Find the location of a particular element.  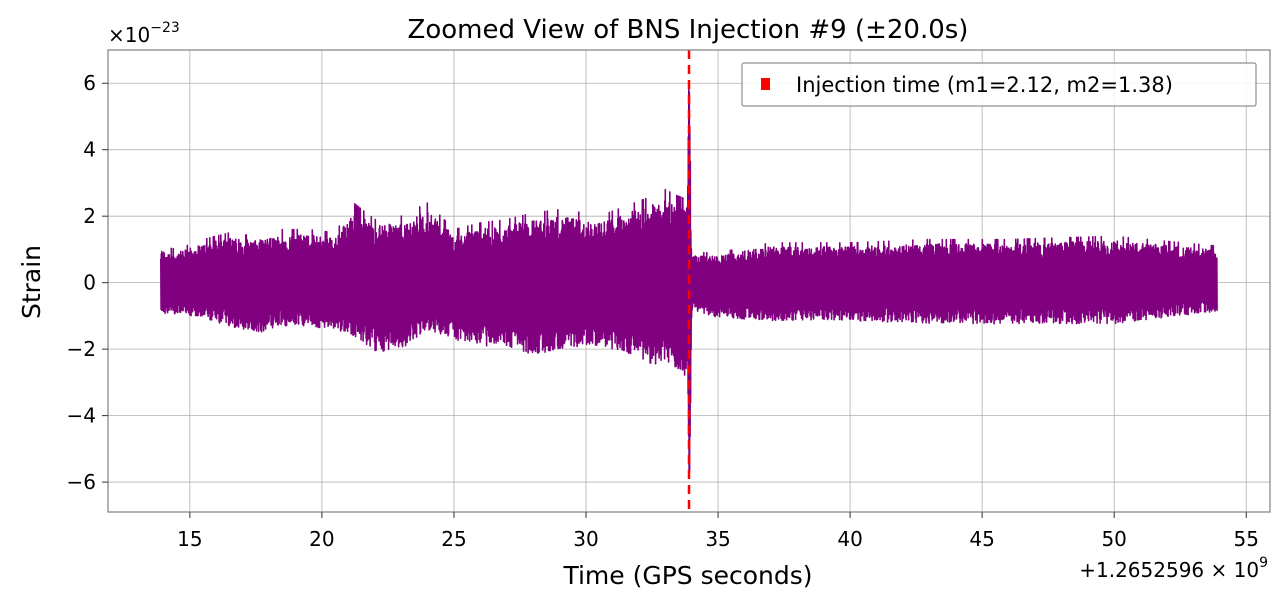

x-axis-label: Time (GPS seconds) is located at coordinates (687, 575).